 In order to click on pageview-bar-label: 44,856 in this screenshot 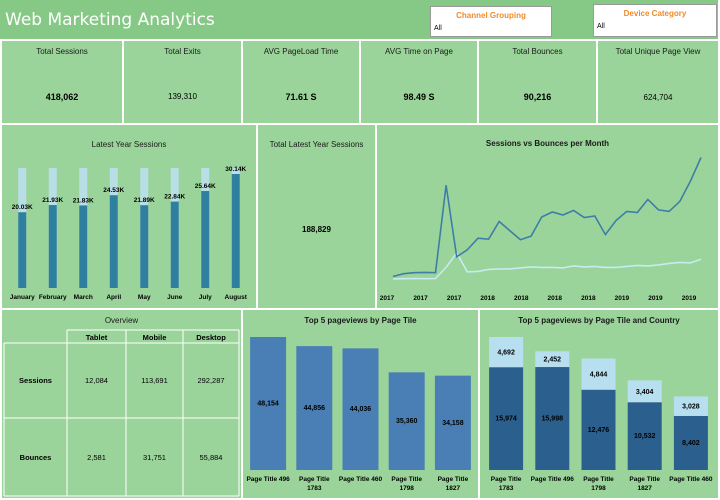, I will do `click(315, 408)`.